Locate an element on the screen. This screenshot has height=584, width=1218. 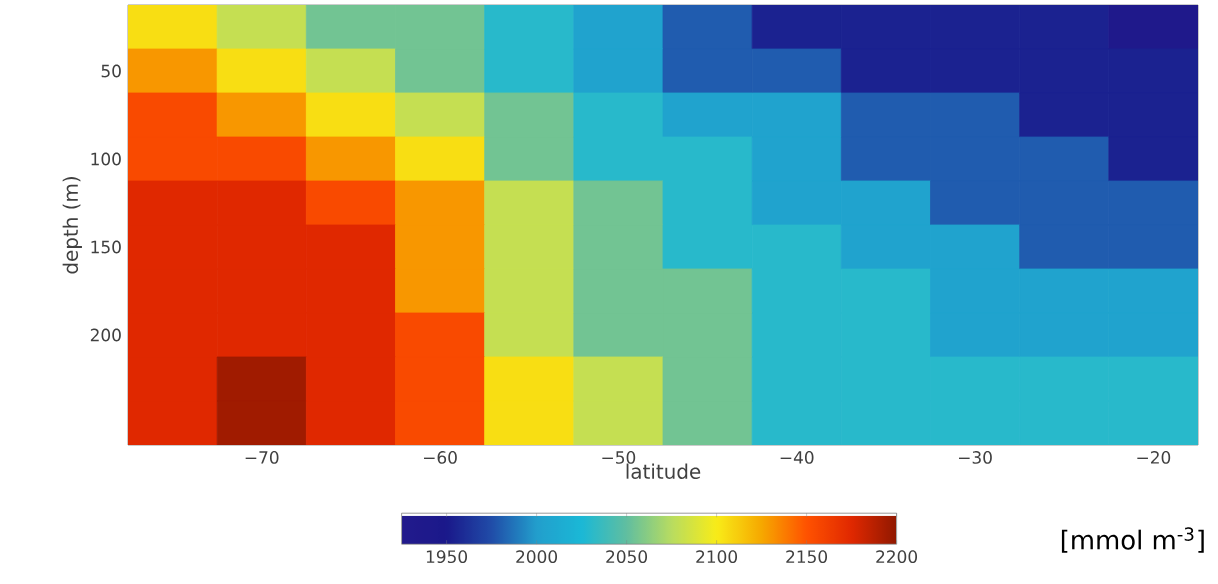
color-bar-label: 2150 is located at coordinates (807, 557).